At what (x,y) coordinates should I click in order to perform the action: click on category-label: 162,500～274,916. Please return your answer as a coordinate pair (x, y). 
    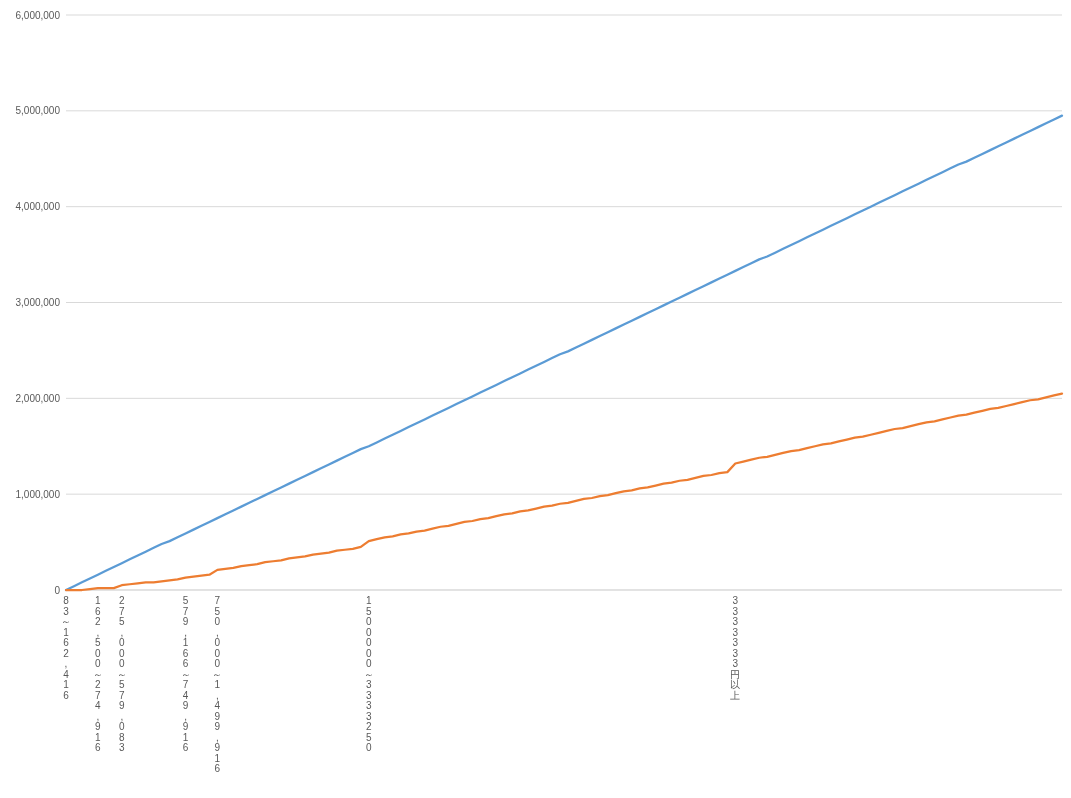
    Looking at the image, I should click on (97, 674).